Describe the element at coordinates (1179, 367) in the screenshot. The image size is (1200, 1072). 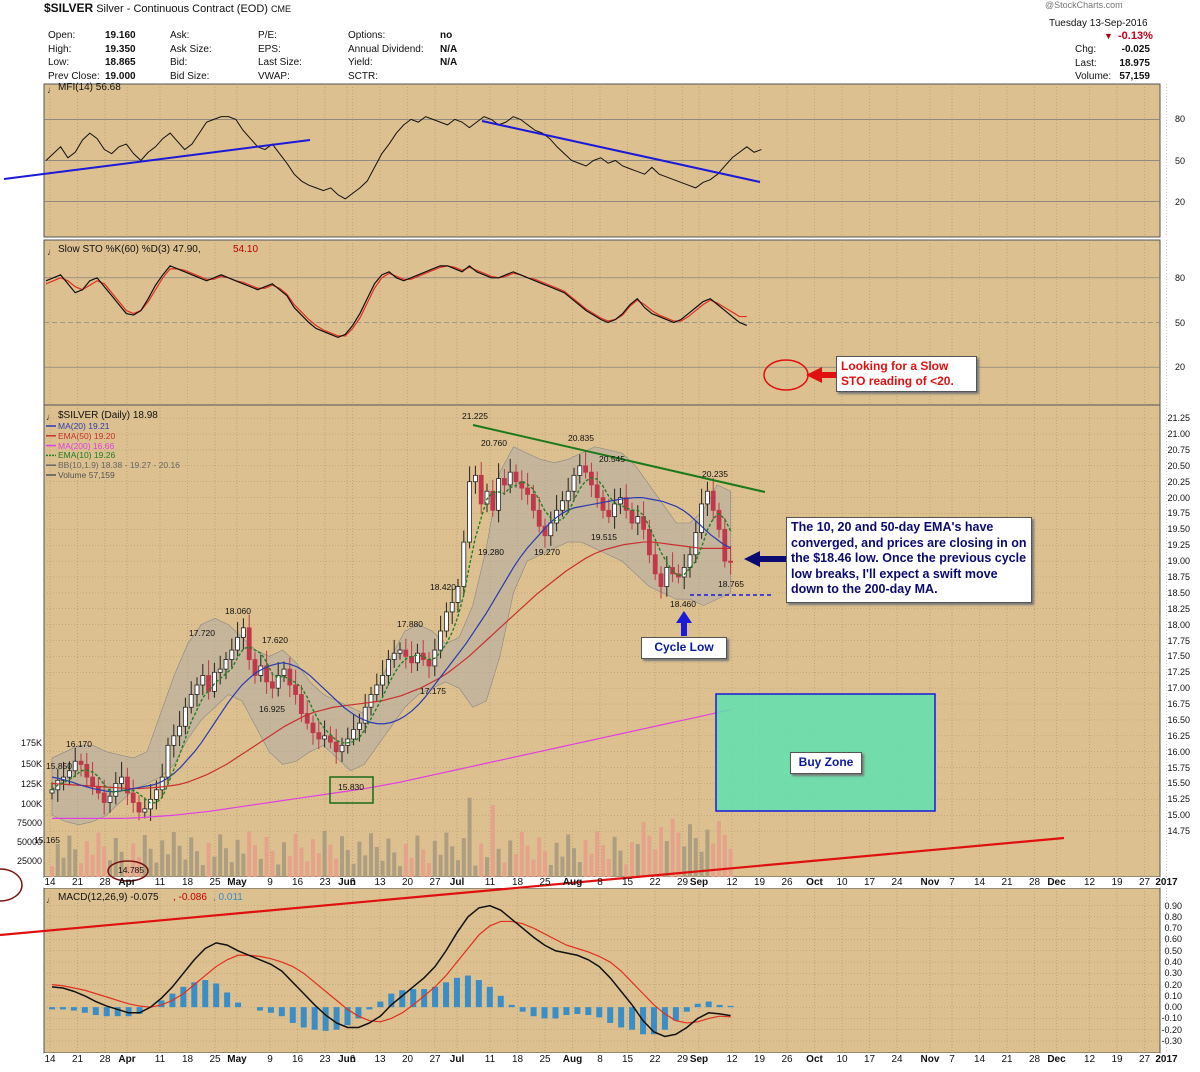
I see `y-tick-label: 20` at that location.